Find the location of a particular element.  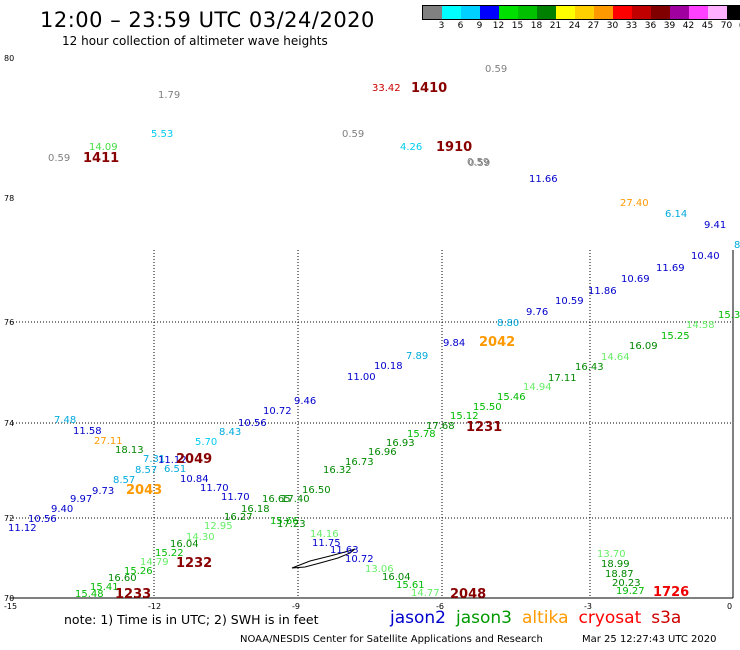

wave-height-value: 14.79 is located at coordinates (154, 562).